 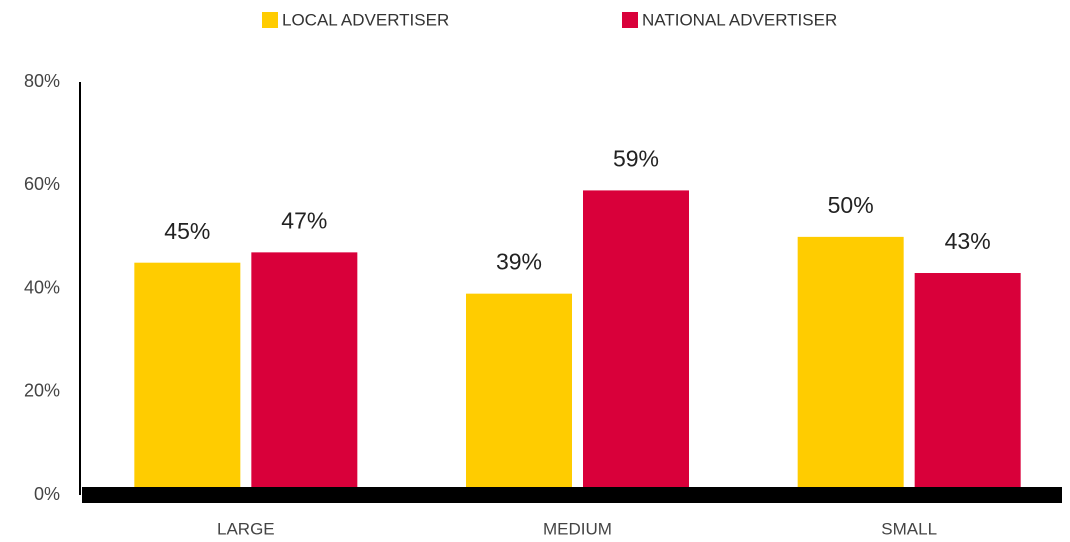 What do you see at coordinates (42, 391) in the screenshot?
I see `y-tick-label: 20%` at bounding box center [42, 391].